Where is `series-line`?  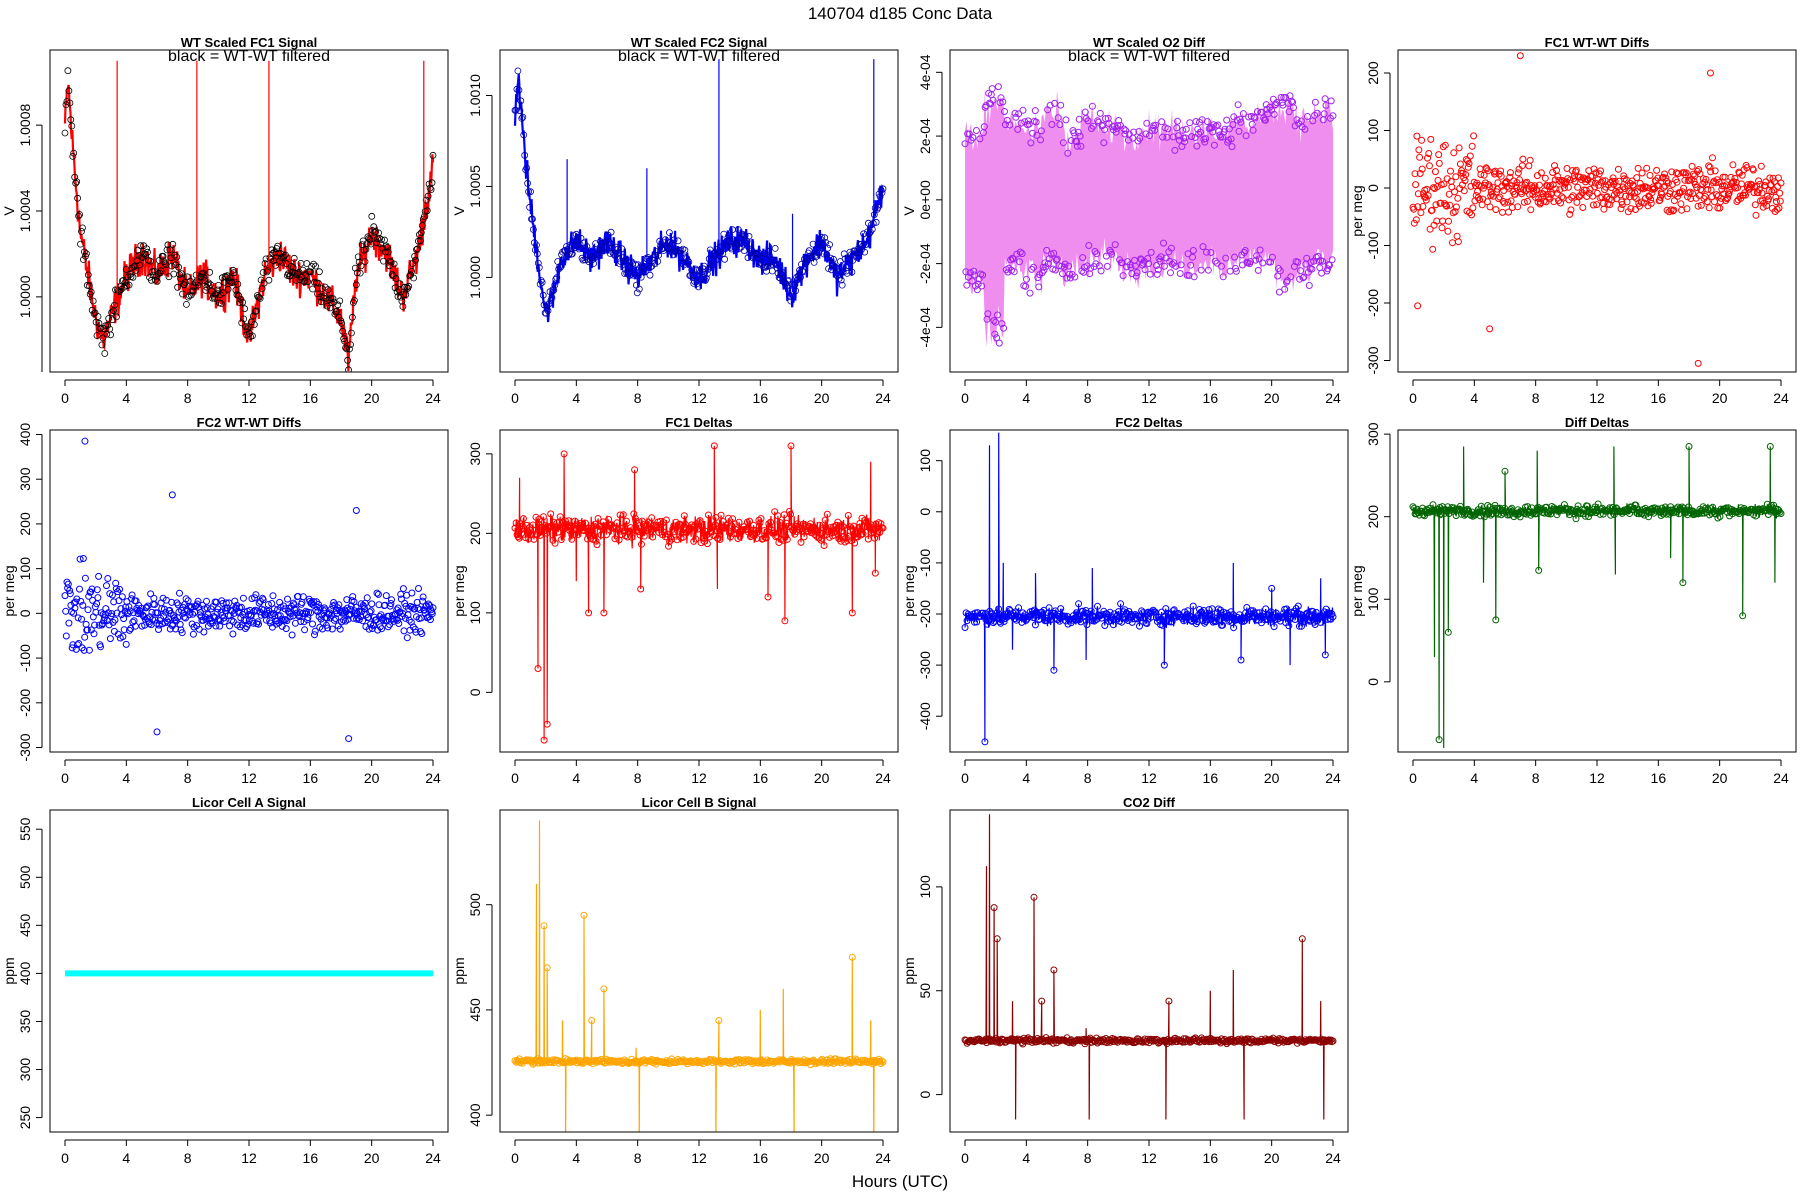
series-line is located at coordinates (699, 198).